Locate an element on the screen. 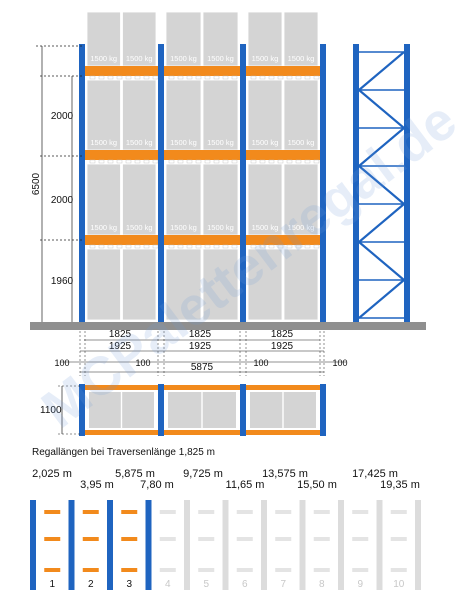 Image resolution: width=456 pixels, height=600 pixels. bay-number: 4 is located at coordinates (168, 584).